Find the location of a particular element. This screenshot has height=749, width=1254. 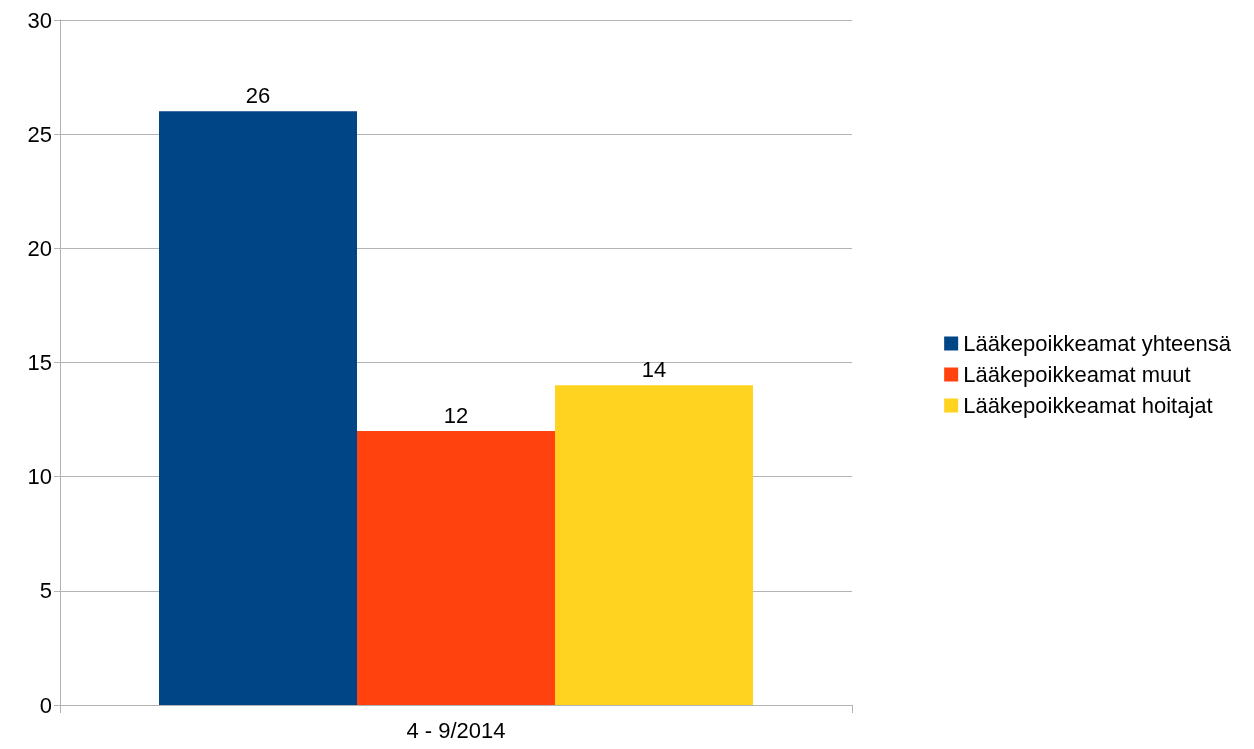

legend-label: Lääkepoikkeamat yhteensä is located at coordinates (1097, 343).